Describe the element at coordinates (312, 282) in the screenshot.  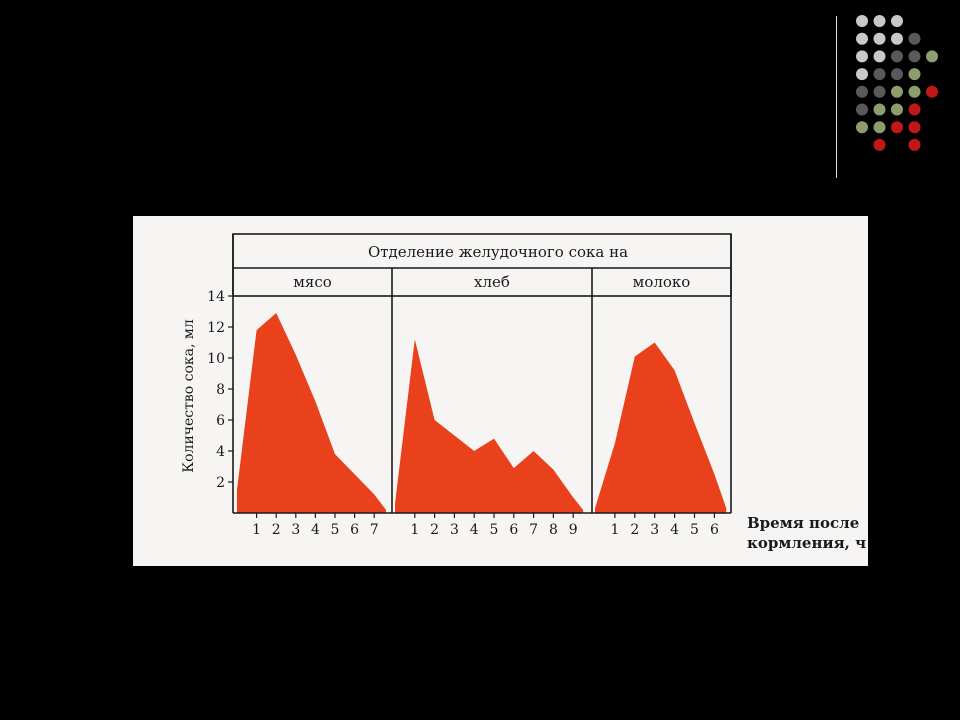
I see `panel-label-мясо: мясо` at that location.